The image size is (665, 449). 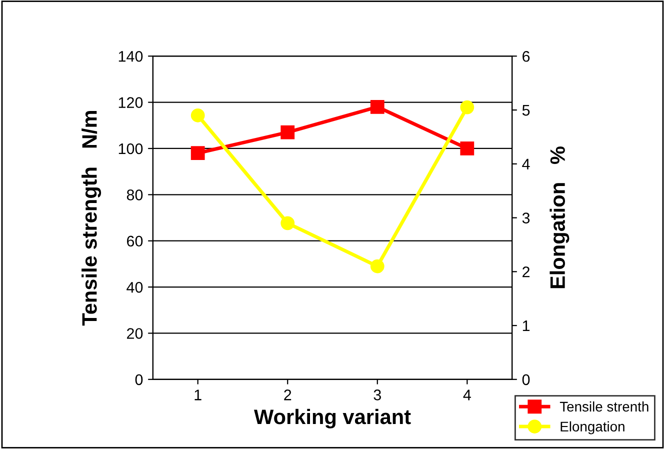 I want to click on x-tick-label: 1, so click(x=198, y=395).